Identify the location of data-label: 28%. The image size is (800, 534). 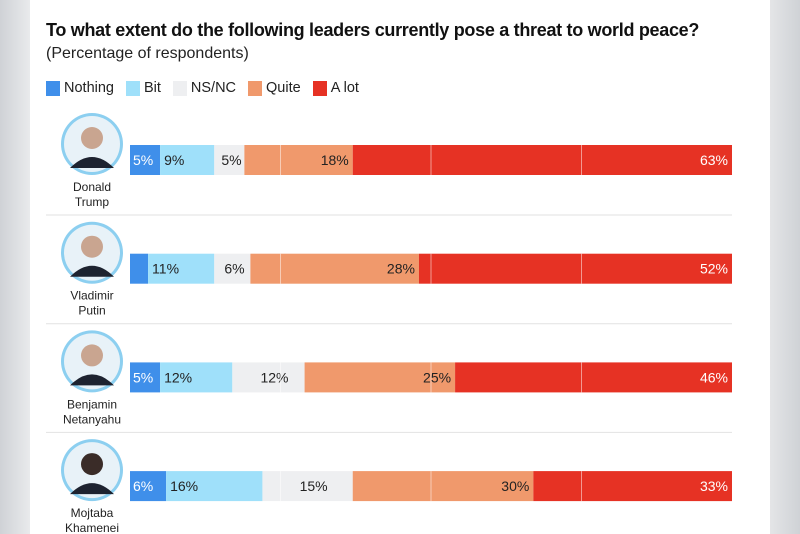
(401, 269).